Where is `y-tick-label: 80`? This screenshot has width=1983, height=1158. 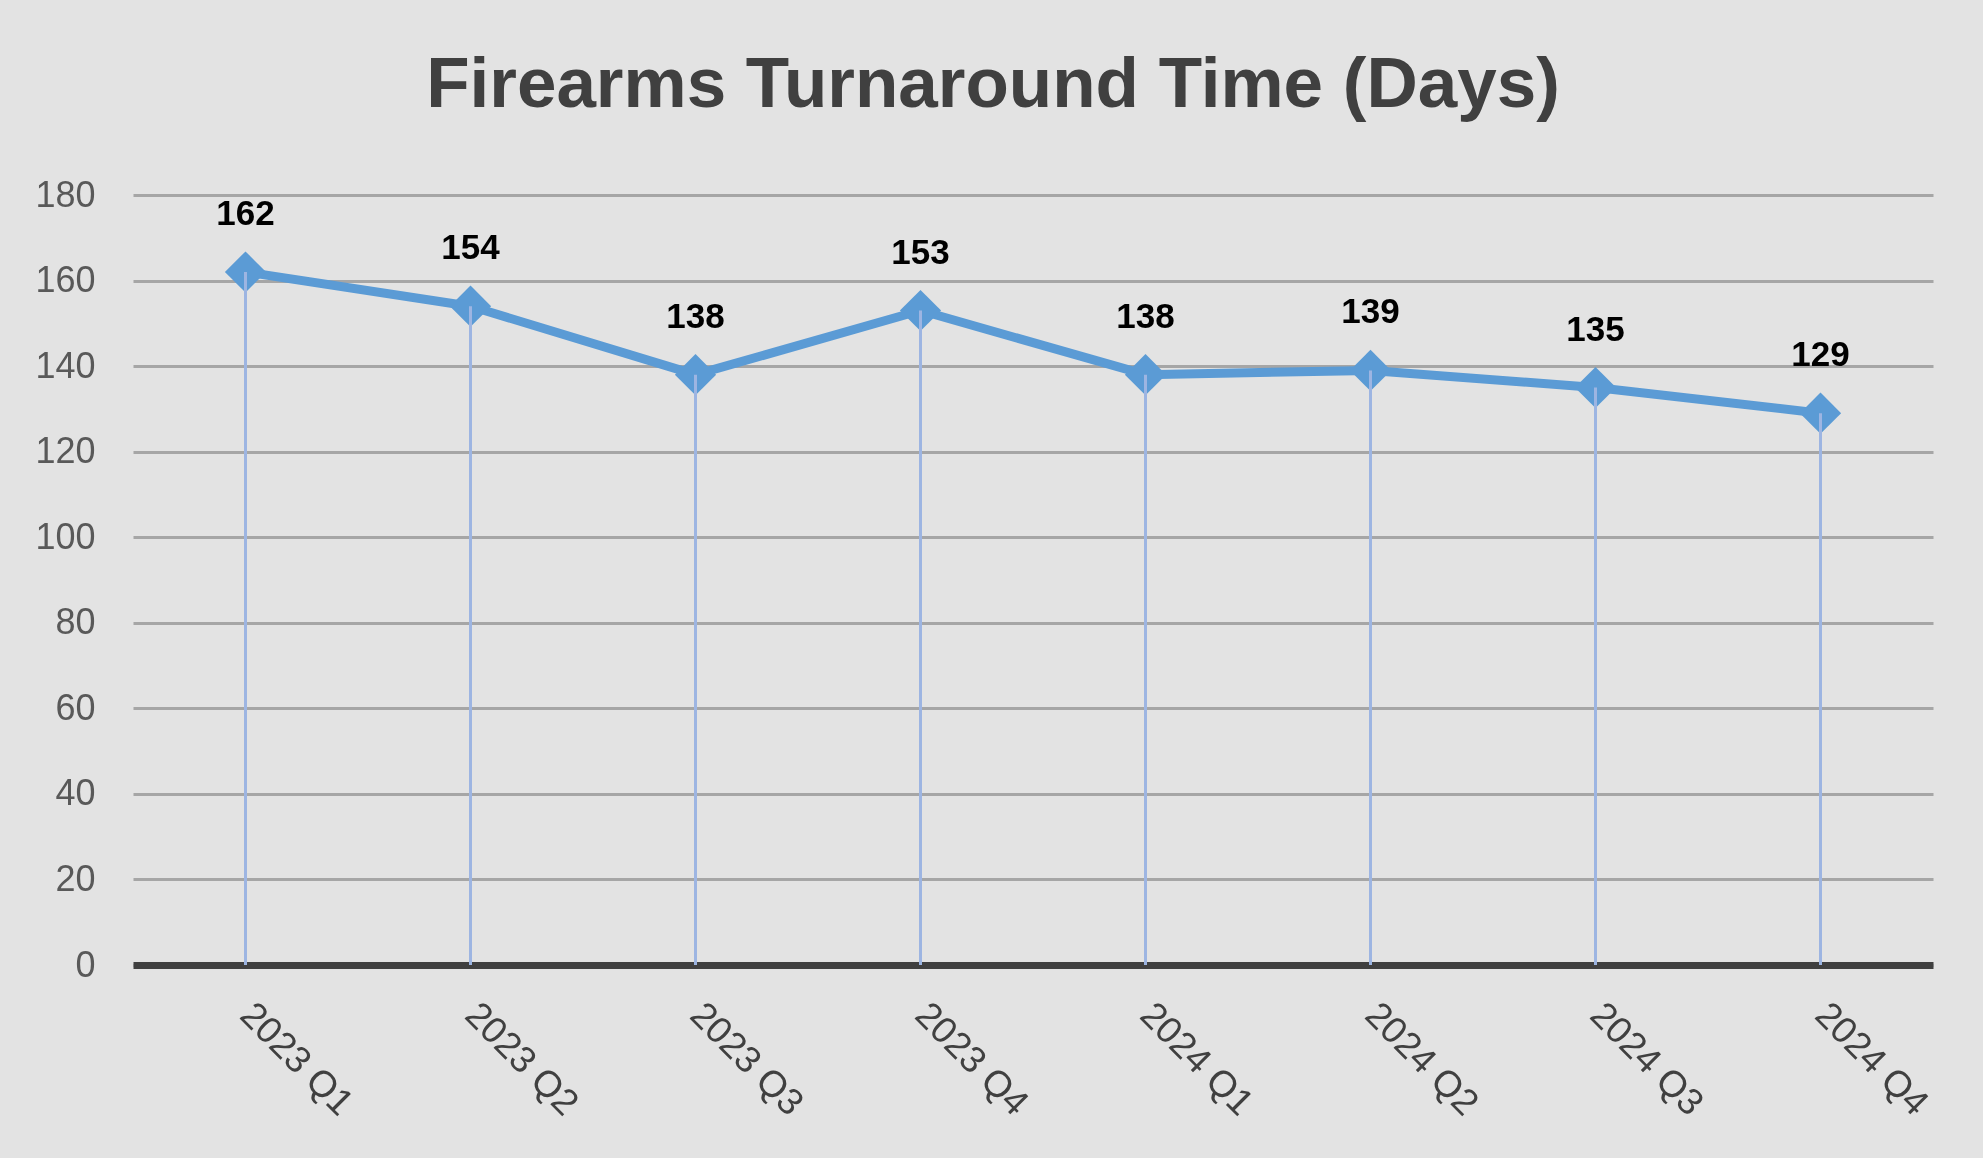
y-tick-label: 80 is located at coordinates (75, 622).